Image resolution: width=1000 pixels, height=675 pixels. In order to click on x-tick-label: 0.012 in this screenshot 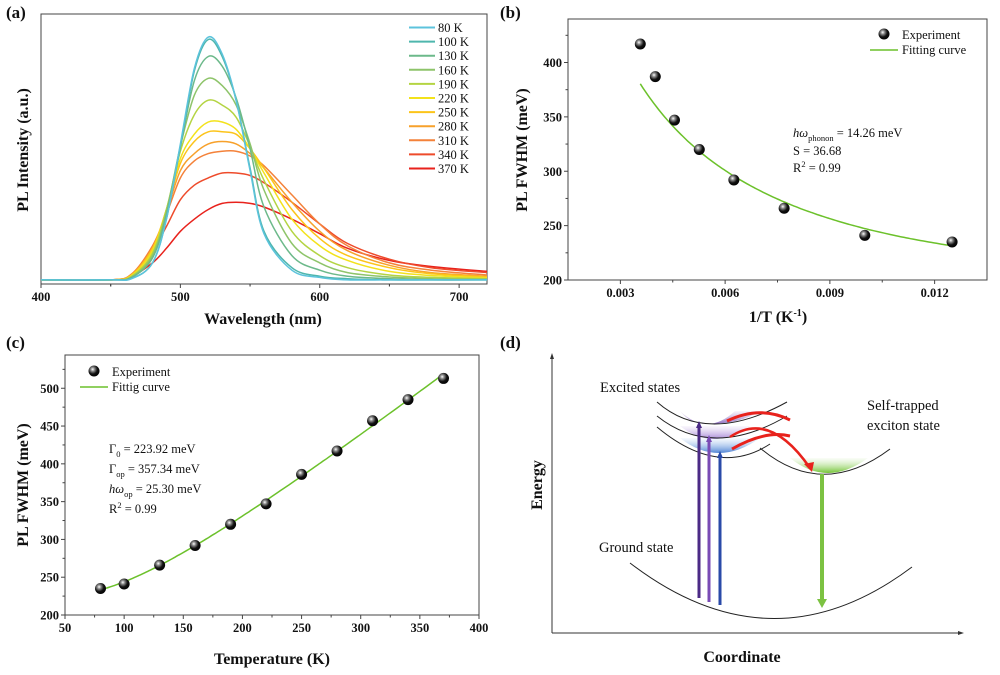, I will do `click(935, 293)`.